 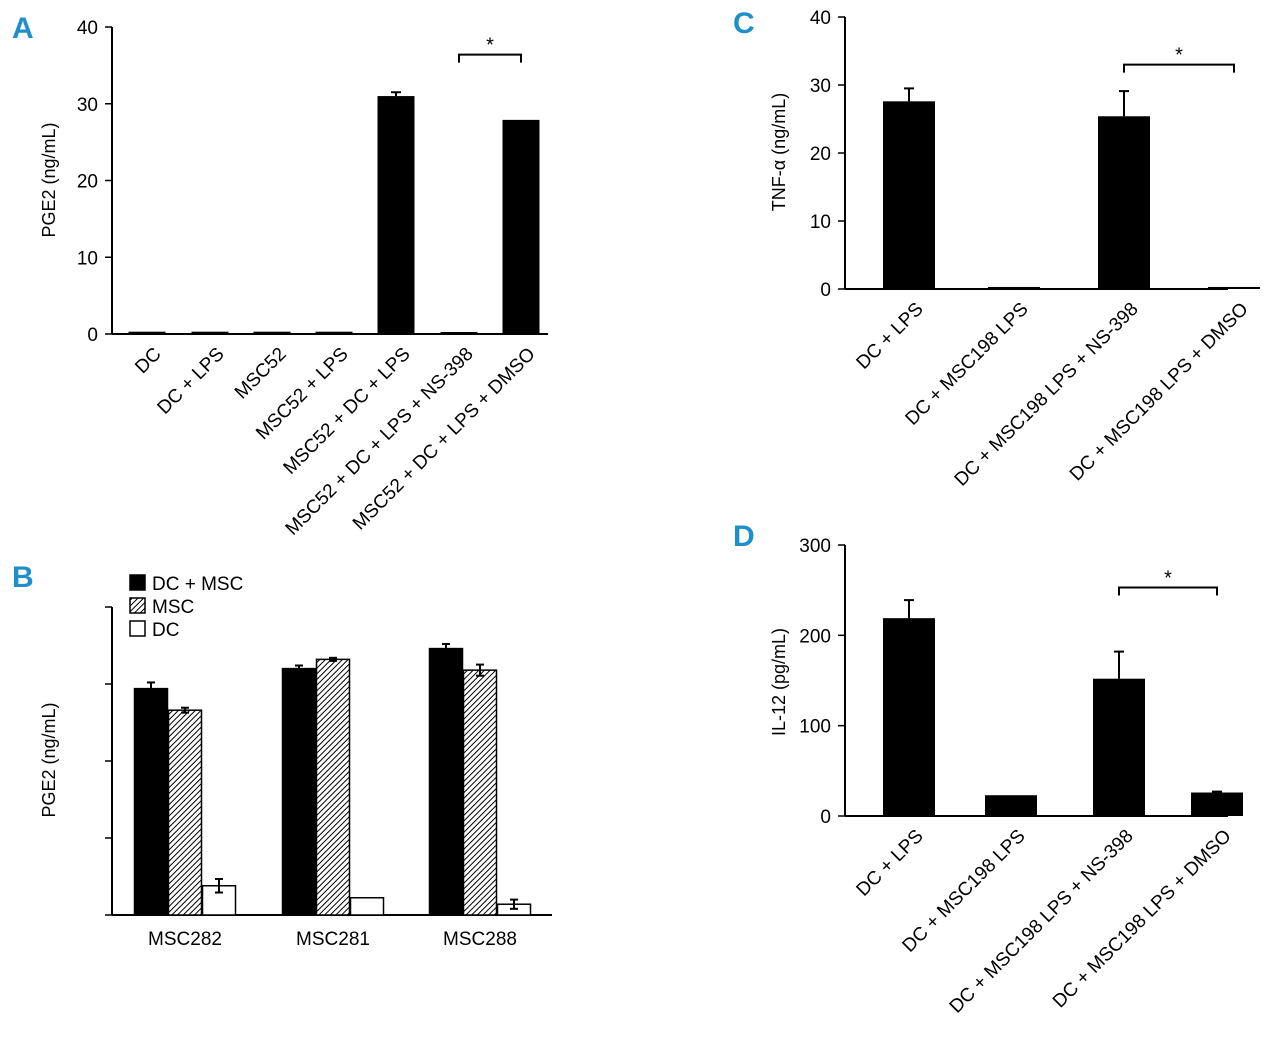 What do you see at coordinates (815, 546) in the screenshot?
I see `y-tick-label: 300` at bounding box center [815, 546].